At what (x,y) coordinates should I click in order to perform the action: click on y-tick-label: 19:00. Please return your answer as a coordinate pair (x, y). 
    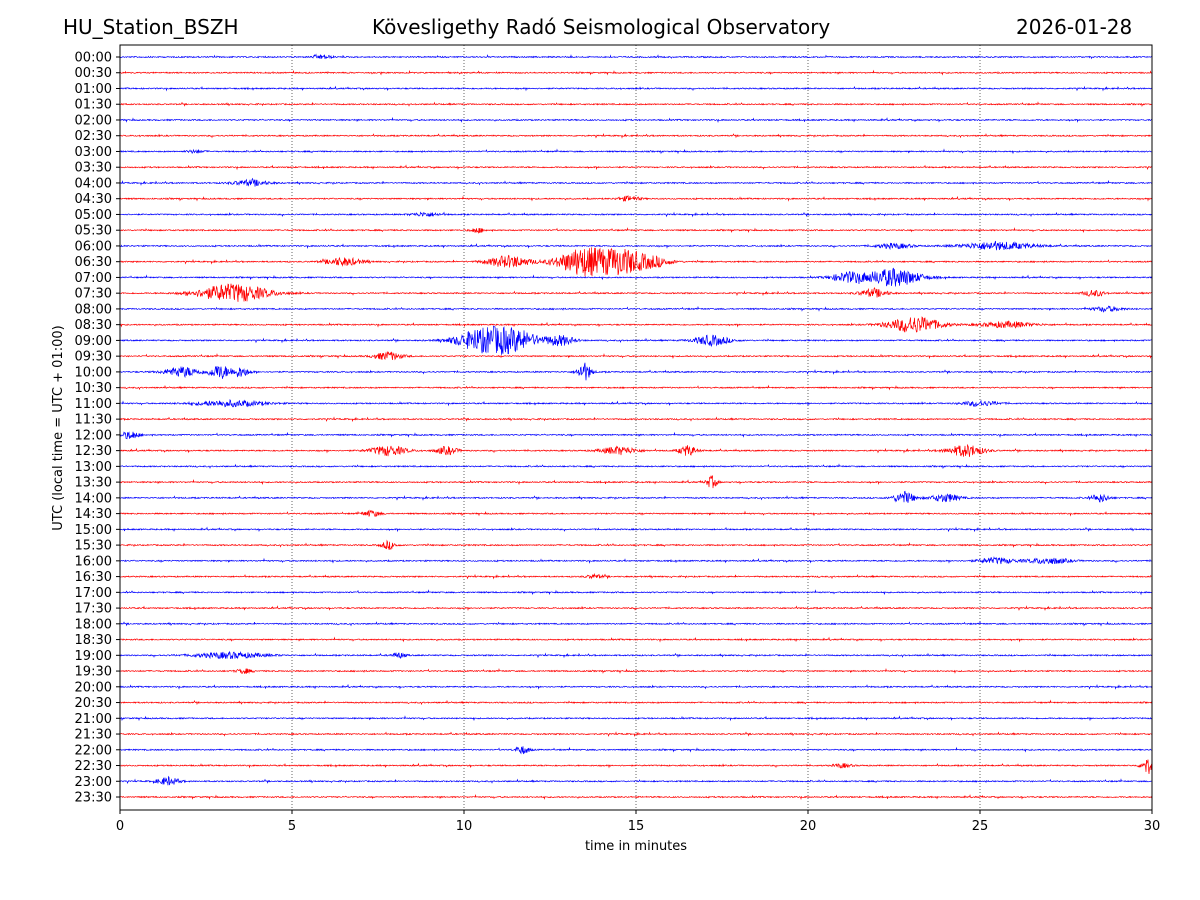
    Looking at the image, I should click on (93, 656).